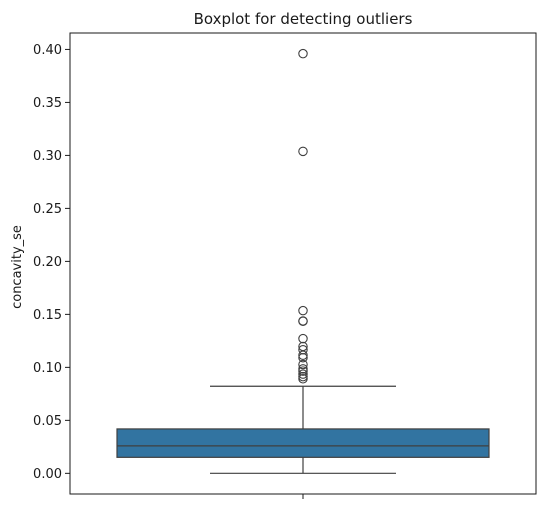  I want to click on y-tick-label: 0.10, so click(47, 368).